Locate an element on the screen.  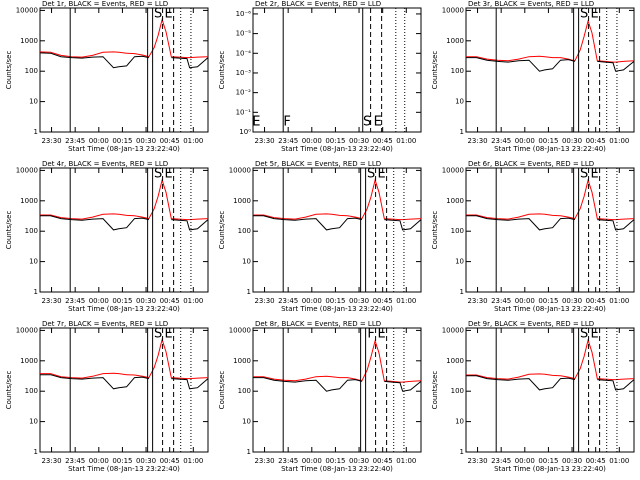
chart-title: Det 4r, BLACK = Events, RED = LLD is located at coordinates (105, 164).